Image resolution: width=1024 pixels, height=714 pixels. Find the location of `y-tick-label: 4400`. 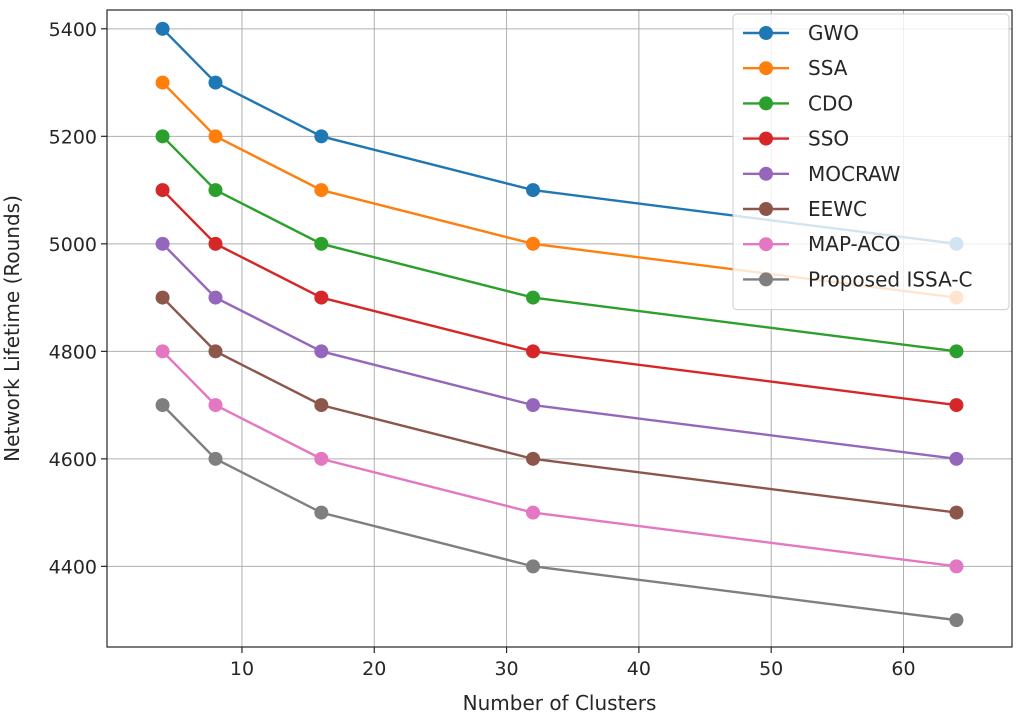

y-tick-label: 4400 is located at coordinates (73, 567).